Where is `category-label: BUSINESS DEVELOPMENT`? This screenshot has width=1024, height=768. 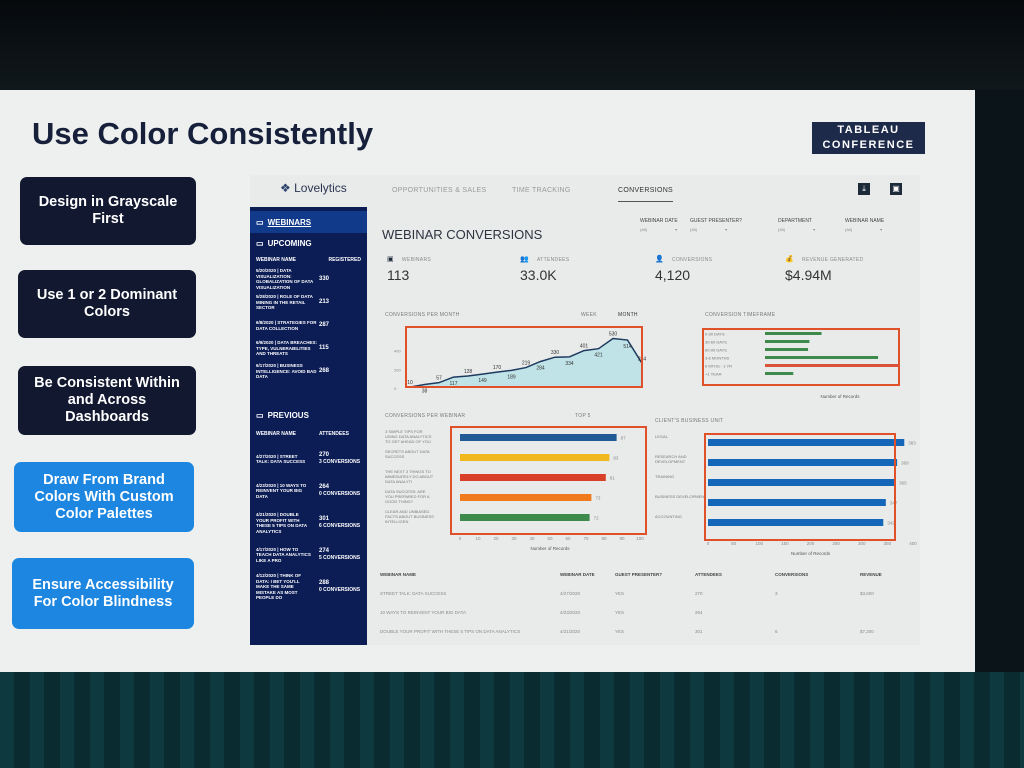 category-label: BUSINESS DEVELOPMENT is located at coordinates (681, 496).